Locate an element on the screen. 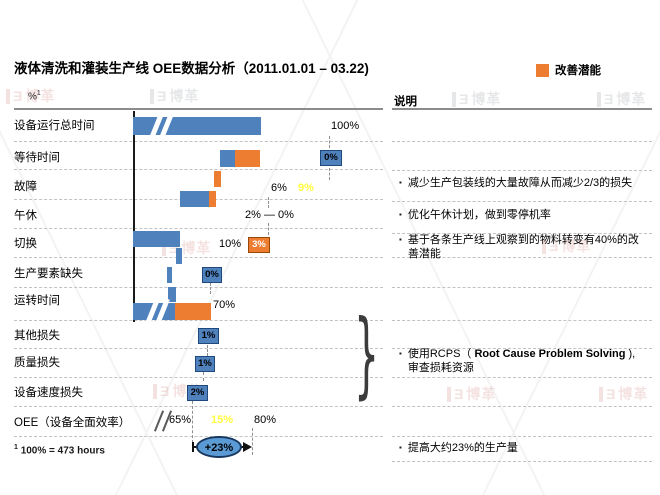 The width and height of the screenshot is (660, 495). row-label: 设备运行总时间 is located at coordinates (54, 126).